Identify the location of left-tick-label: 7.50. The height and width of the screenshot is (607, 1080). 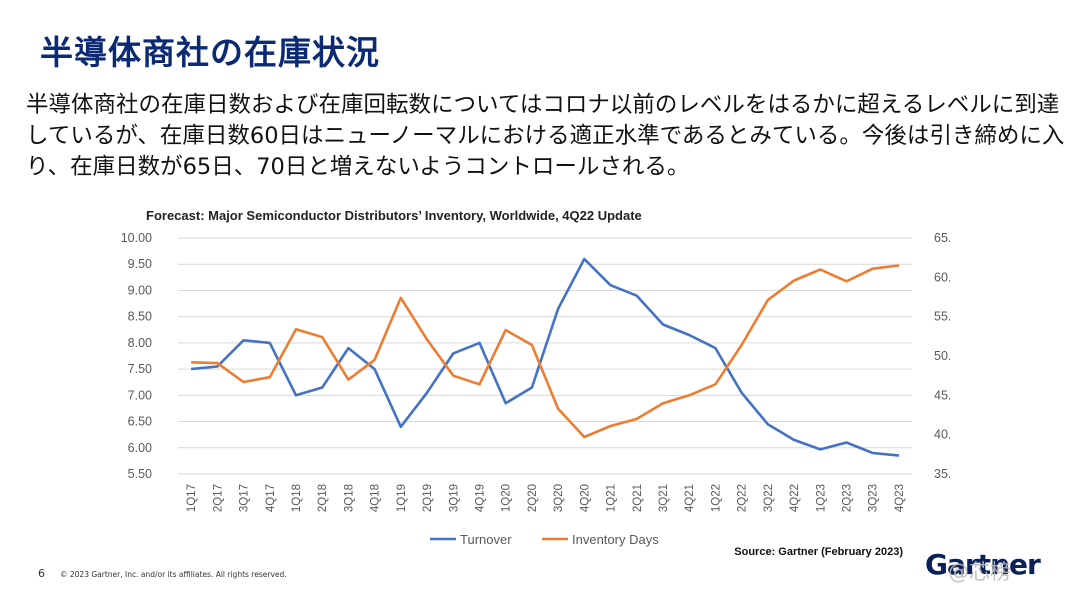
(140, 369).